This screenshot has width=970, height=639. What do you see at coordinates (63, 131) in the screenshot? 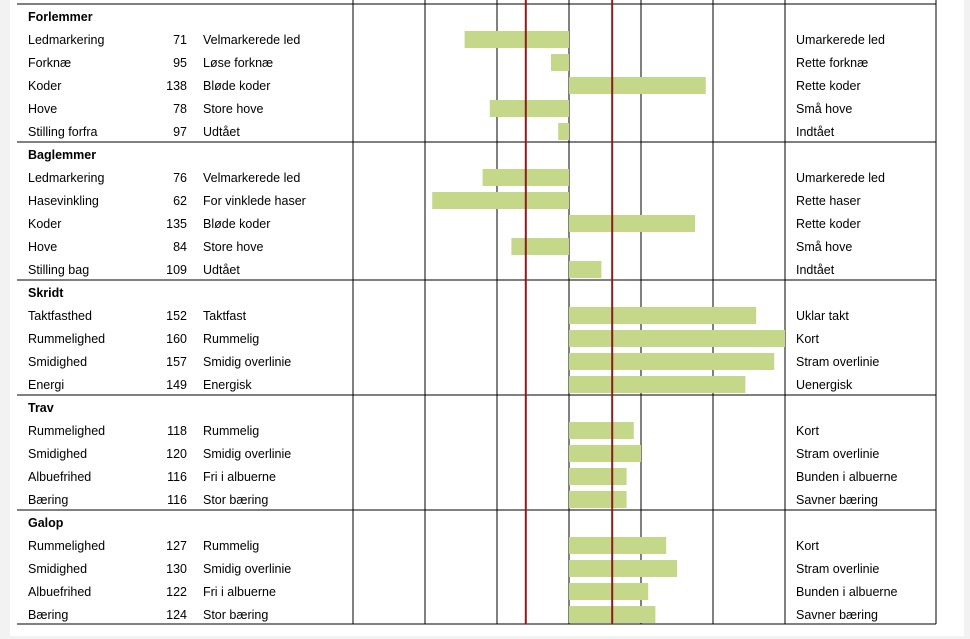
I see `row-label: Stilling forfra` at bounding box center [63, 131].